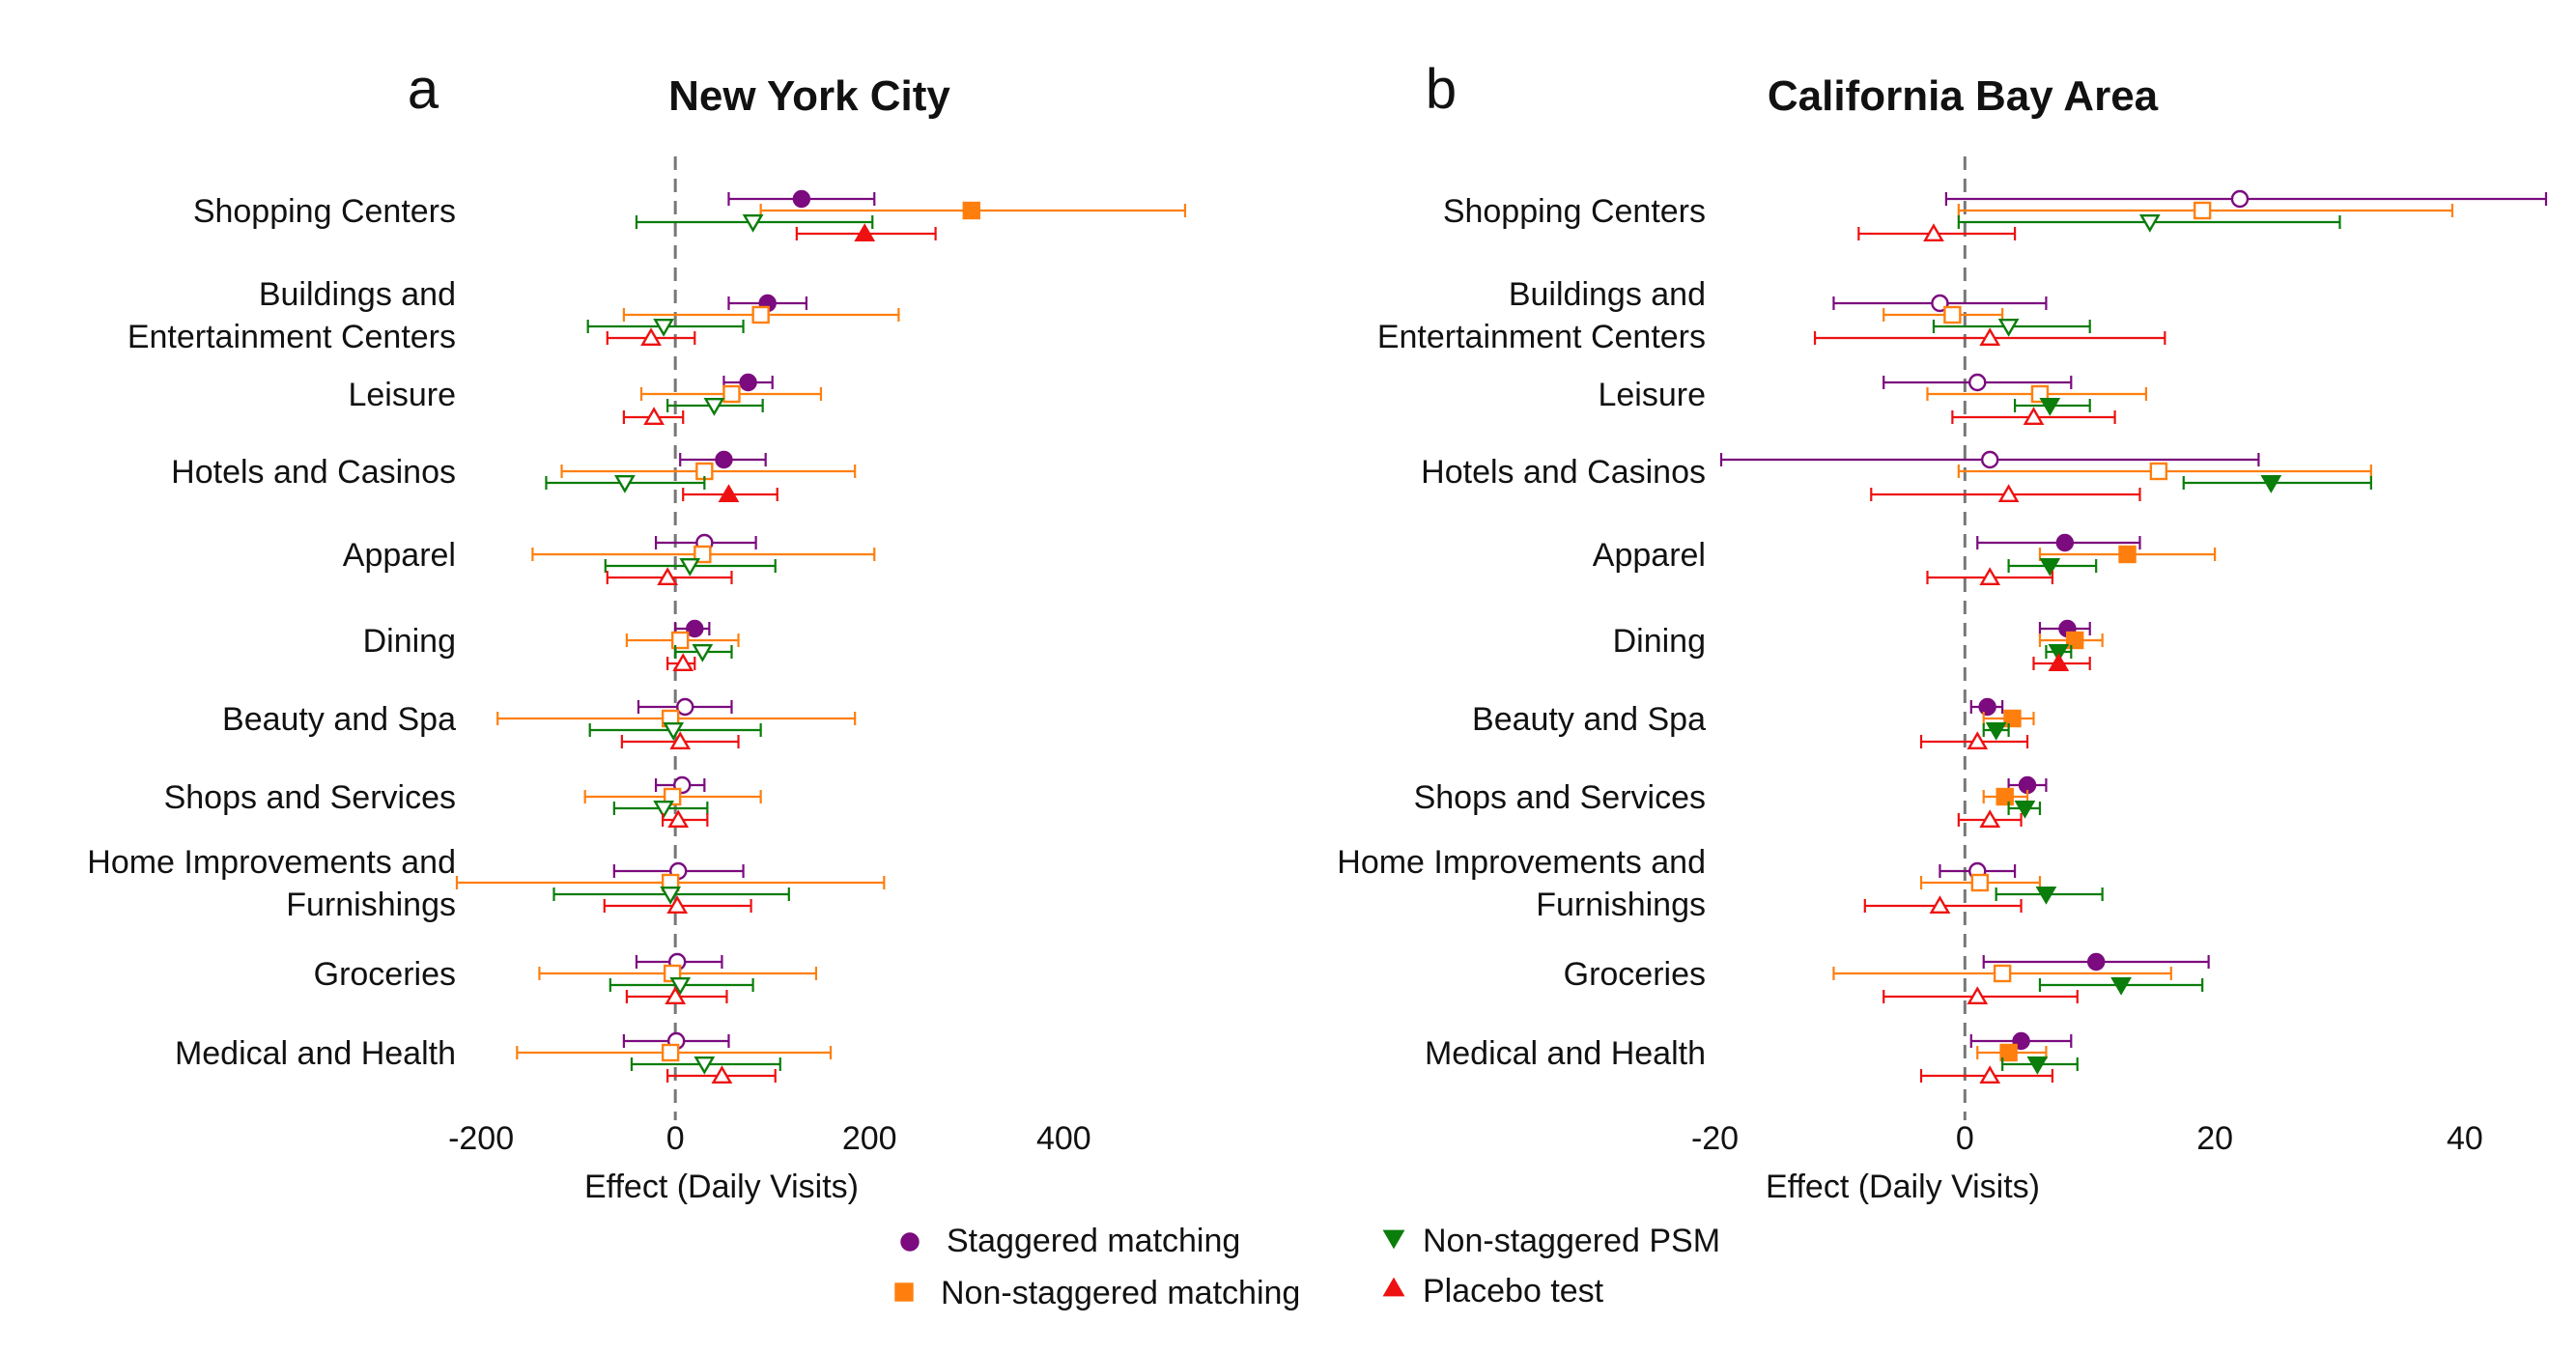 This screenshot has width=2576, height=1352. I want to click on panel-title: California Bay Area, so click(1963, 96).